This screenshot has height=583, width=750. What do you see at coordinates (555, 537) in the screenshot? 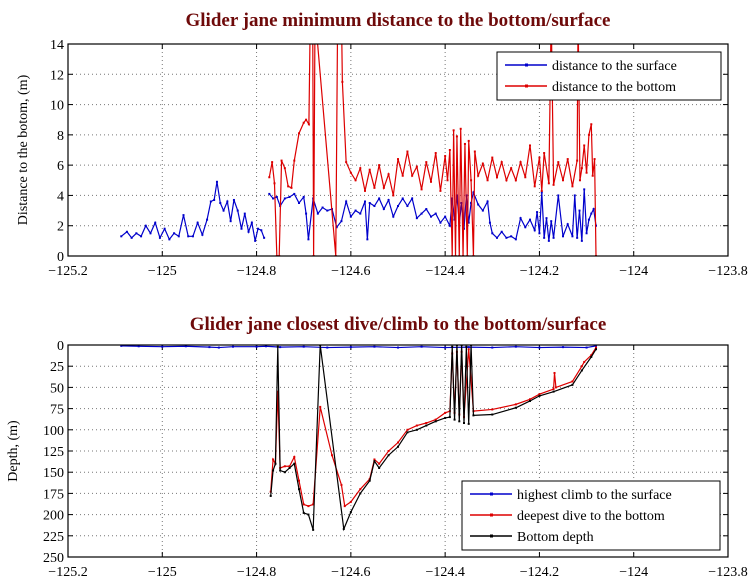
I see `legend-label-bottom-depth: Bottom depth` at bounding box center [555, 537].